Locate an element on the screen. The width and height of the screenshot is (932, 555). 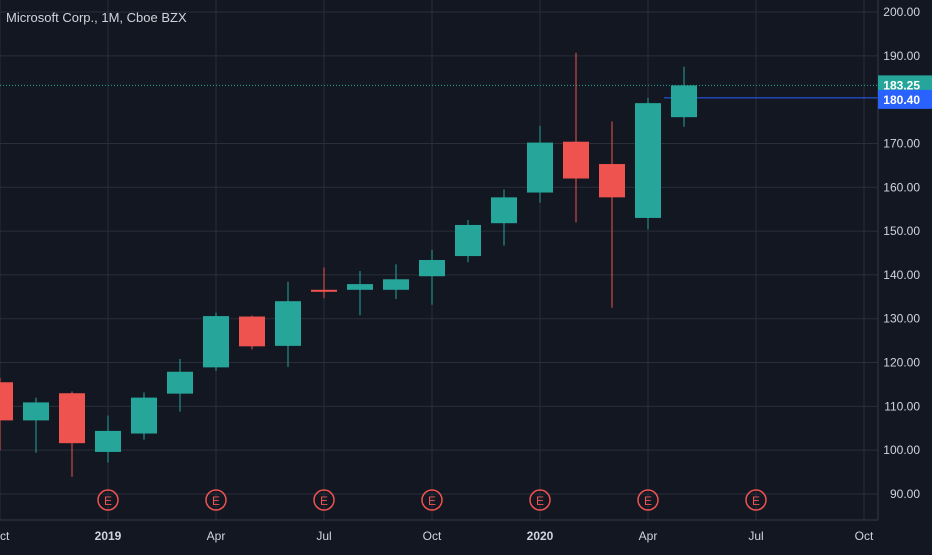
y-tick-label: 100.00 is located at coordinates (901, 450).